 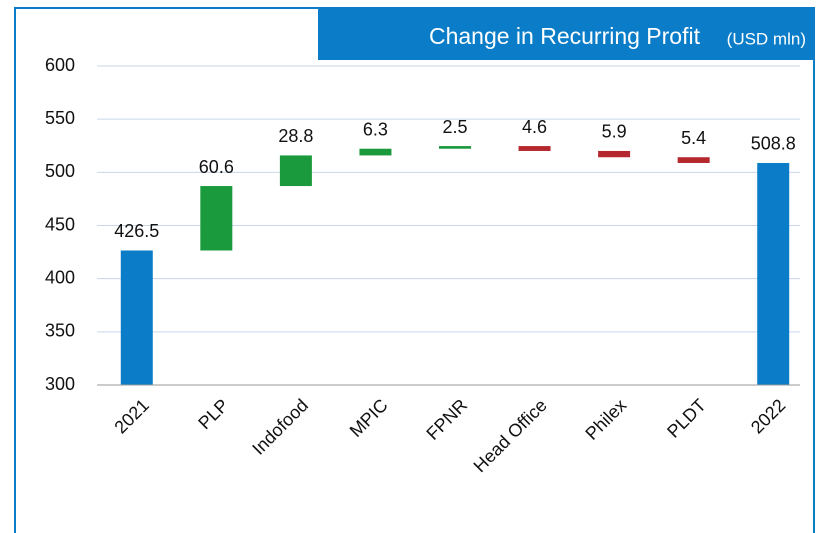 What do you see at coordinates (295, 136) in the screenshot?
I see `value-label: 28.8` at bounding box center [295, 136].